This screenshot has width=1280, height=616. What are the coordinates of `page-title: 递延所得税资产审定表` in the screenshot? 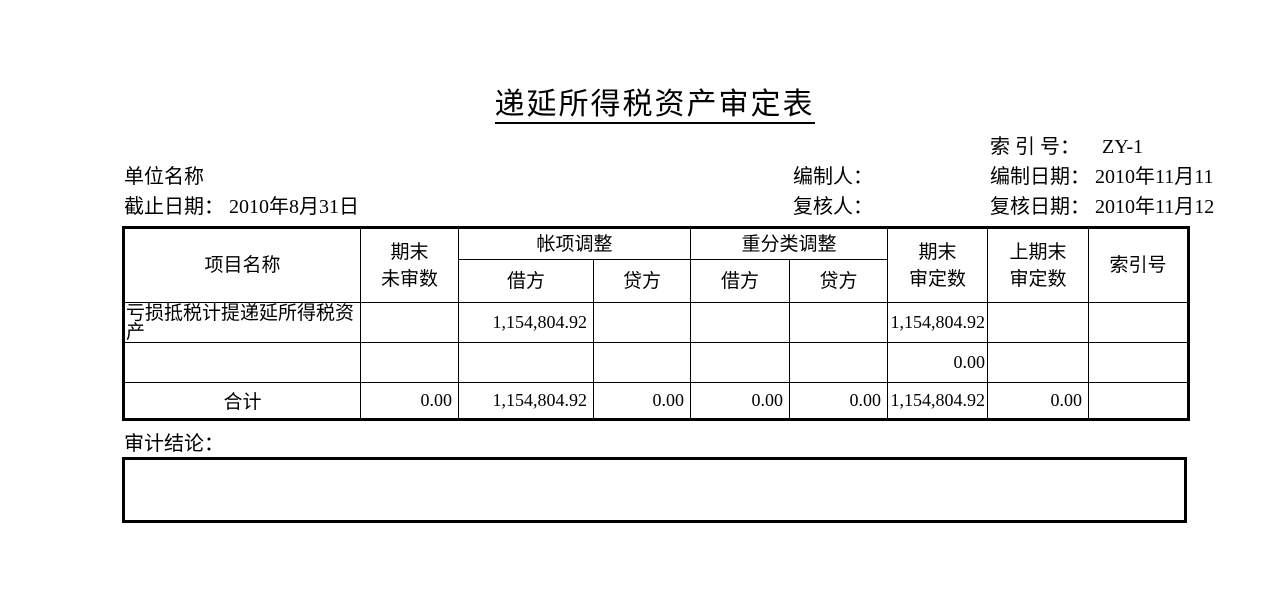 It's located at (654, 105).